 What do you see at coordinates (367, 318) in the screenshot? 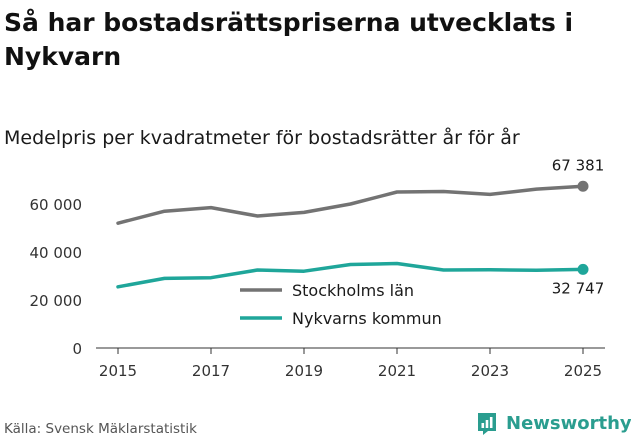
I see `legend-label: Nykvarns kommun` at bounding box center [367, 318].